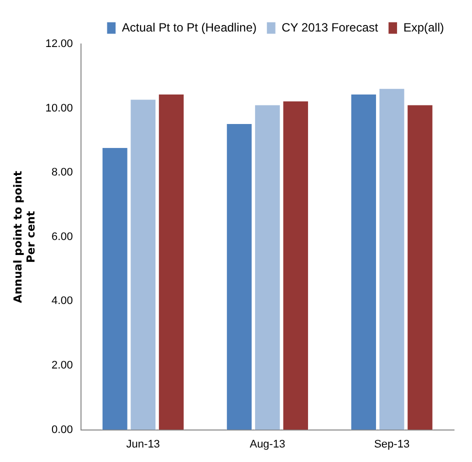 Image resolution: width=472 pixels, height=462 pixels. What do you see at coordinates (330, 27) in the screenshot?
I see `legend-label: CY 2013 Forecast` at bounding box center [330, 27].